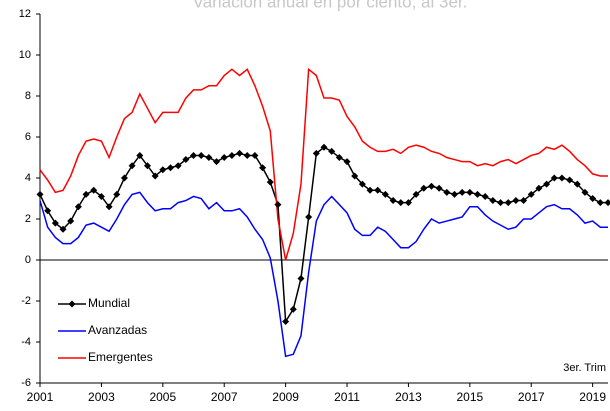  I want to click on x-tick-label: 2011, so click(347, 397).